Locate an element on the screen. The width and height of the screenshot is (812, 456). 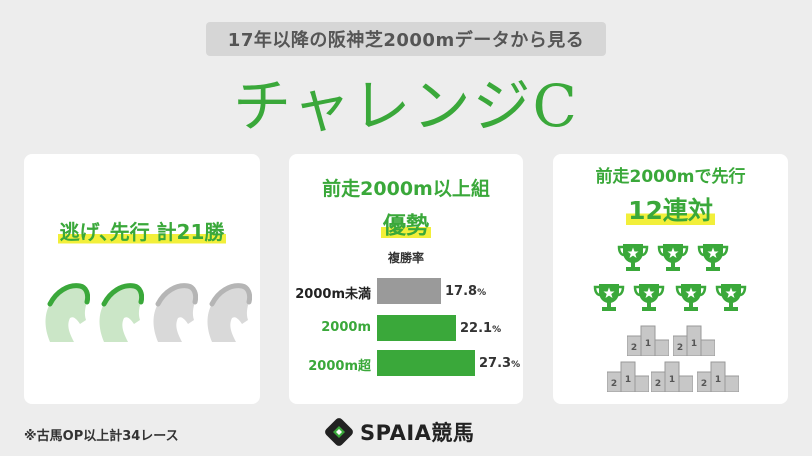
brand-logo: SPAIA競馬 is located at coordinates (399, 432).